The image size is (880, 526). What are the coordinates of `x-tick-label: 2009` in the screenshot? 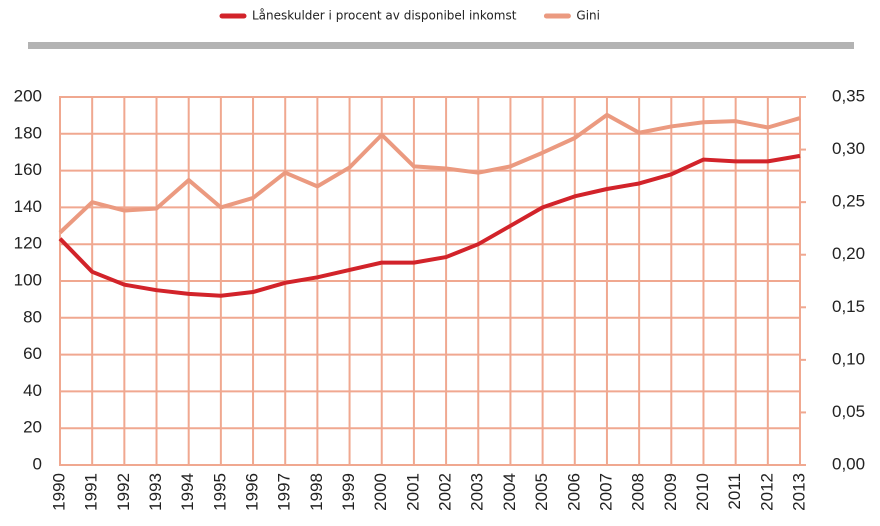 It's located at (670, 492).